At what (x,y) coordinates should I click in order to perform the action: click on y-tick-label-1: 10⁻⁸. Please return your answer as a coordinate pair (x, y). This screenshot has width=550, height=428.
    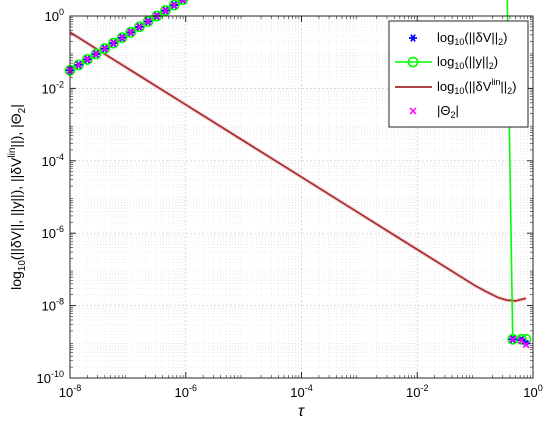
    Looking at the image, I should click on (53, 305).